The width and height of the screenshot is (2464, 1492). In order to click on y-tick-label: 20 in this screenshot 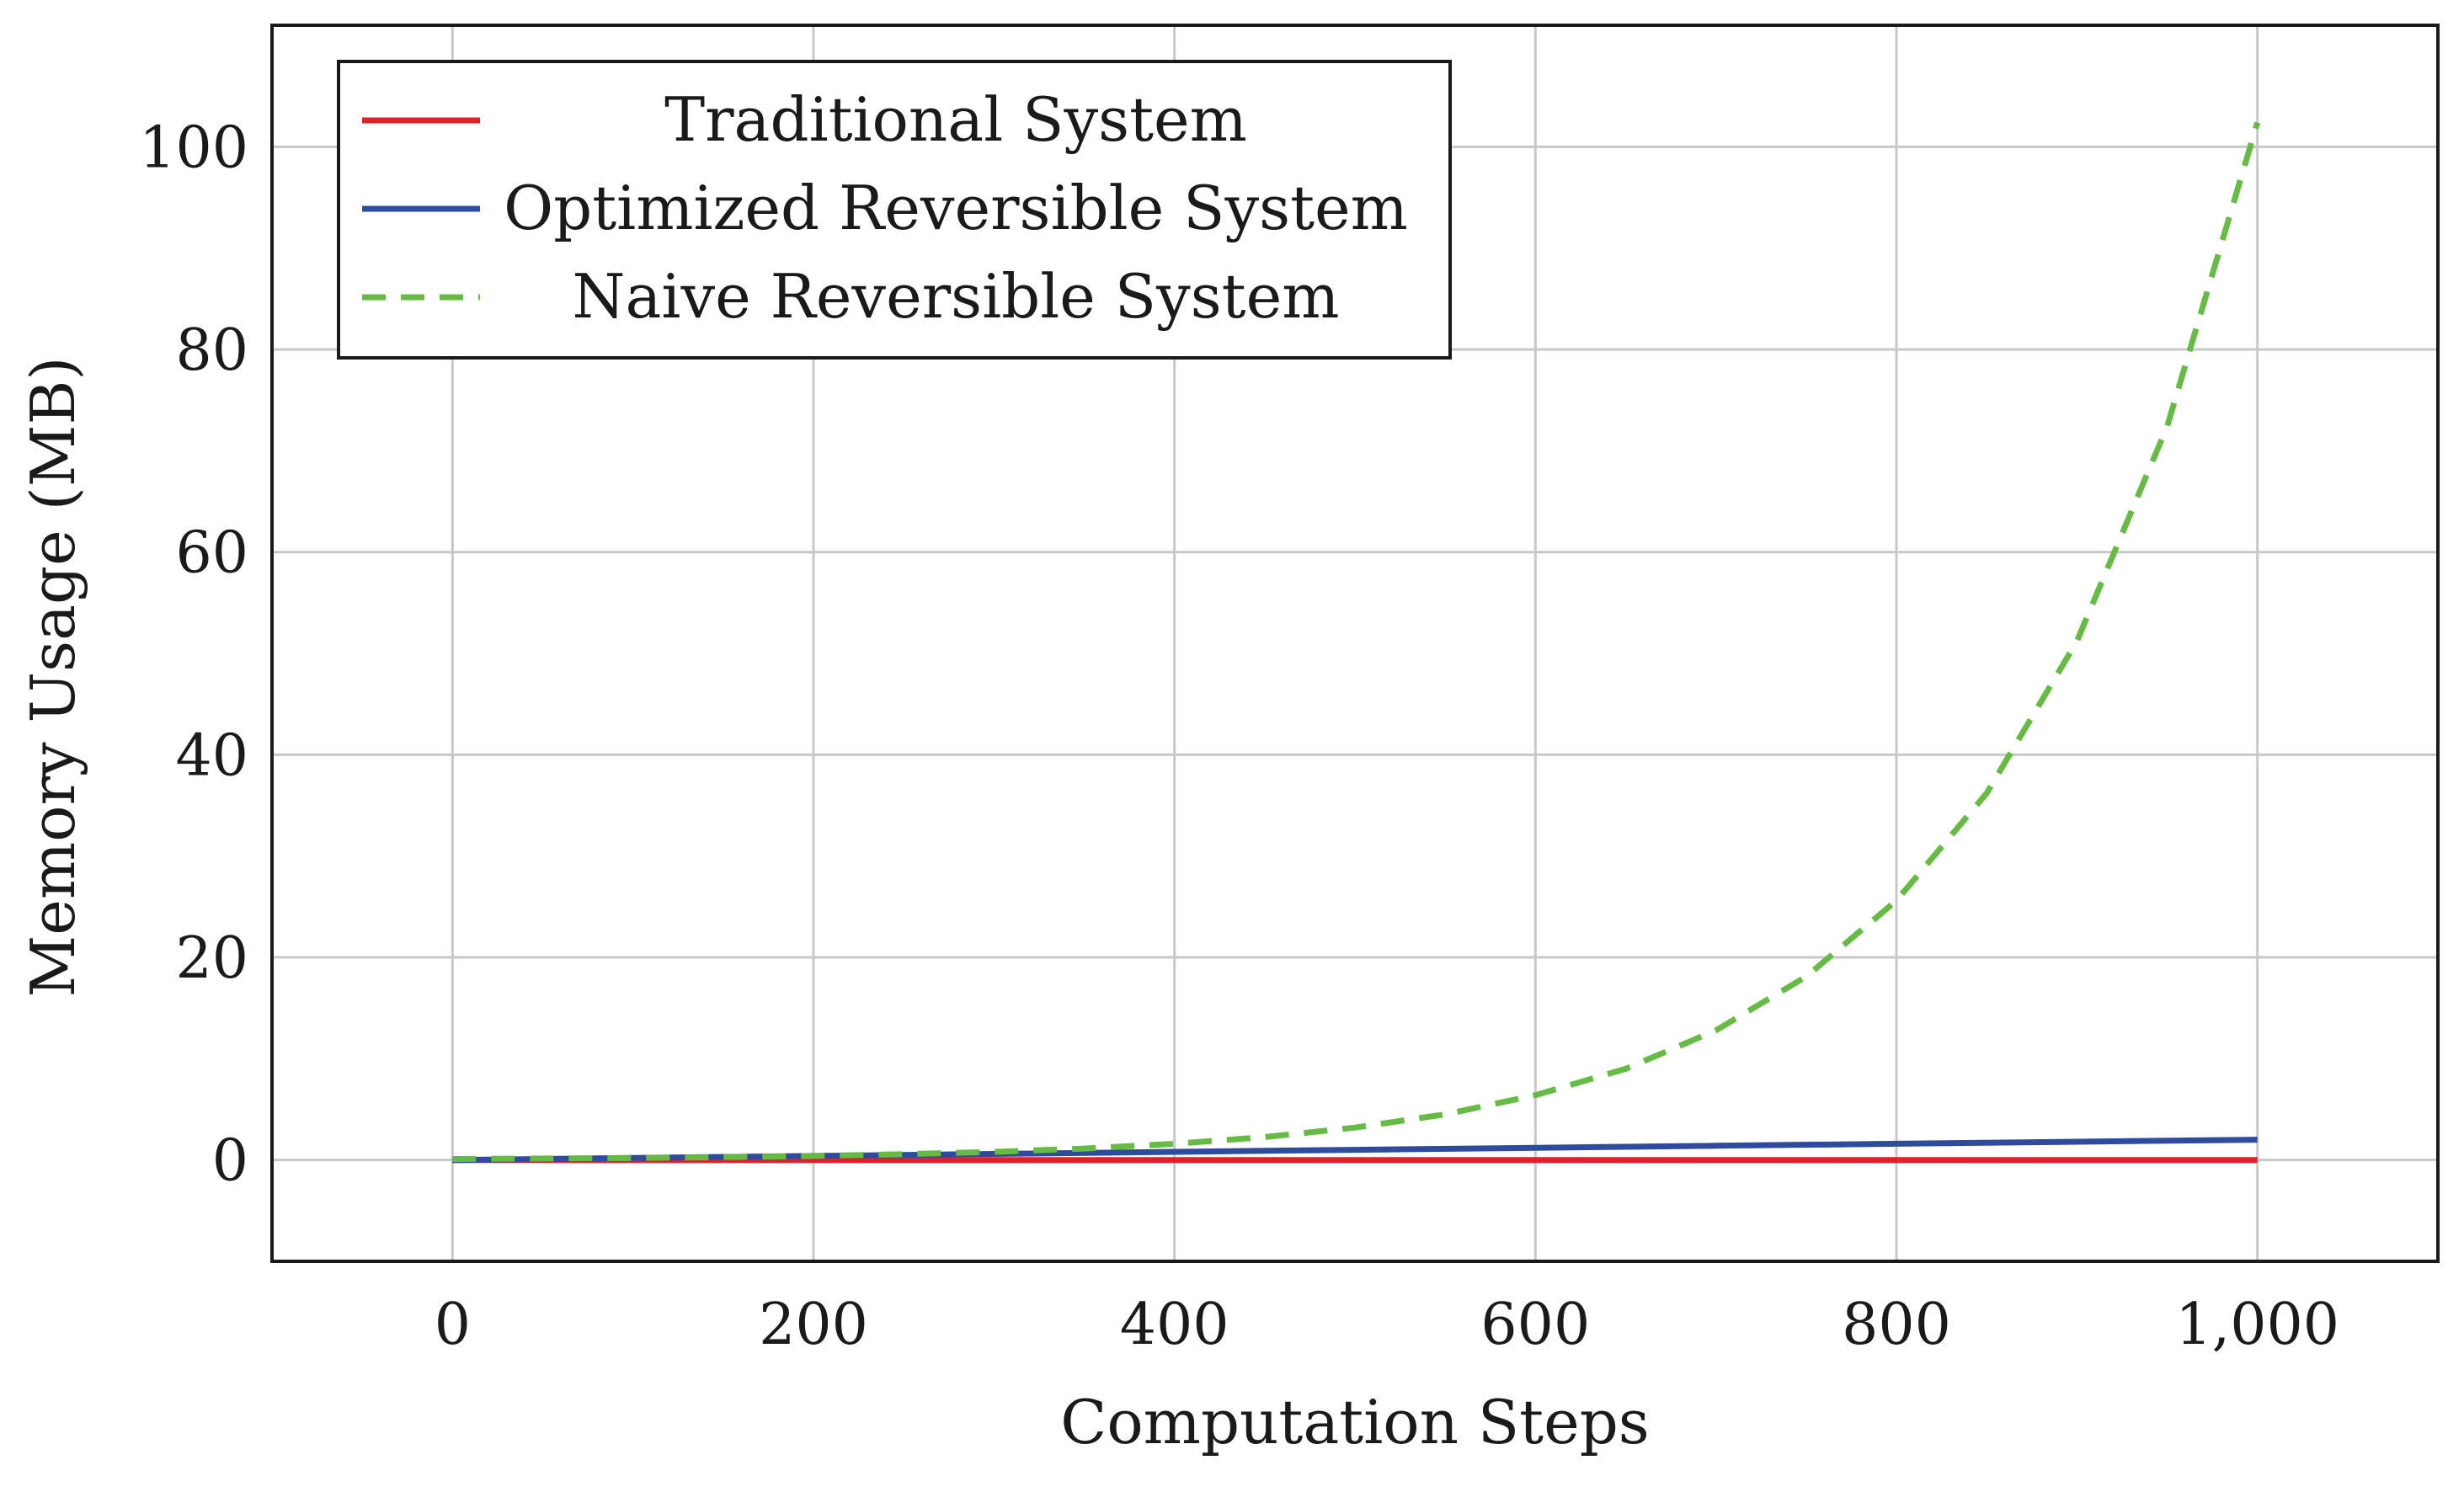, I will do `click(211, 958)`.